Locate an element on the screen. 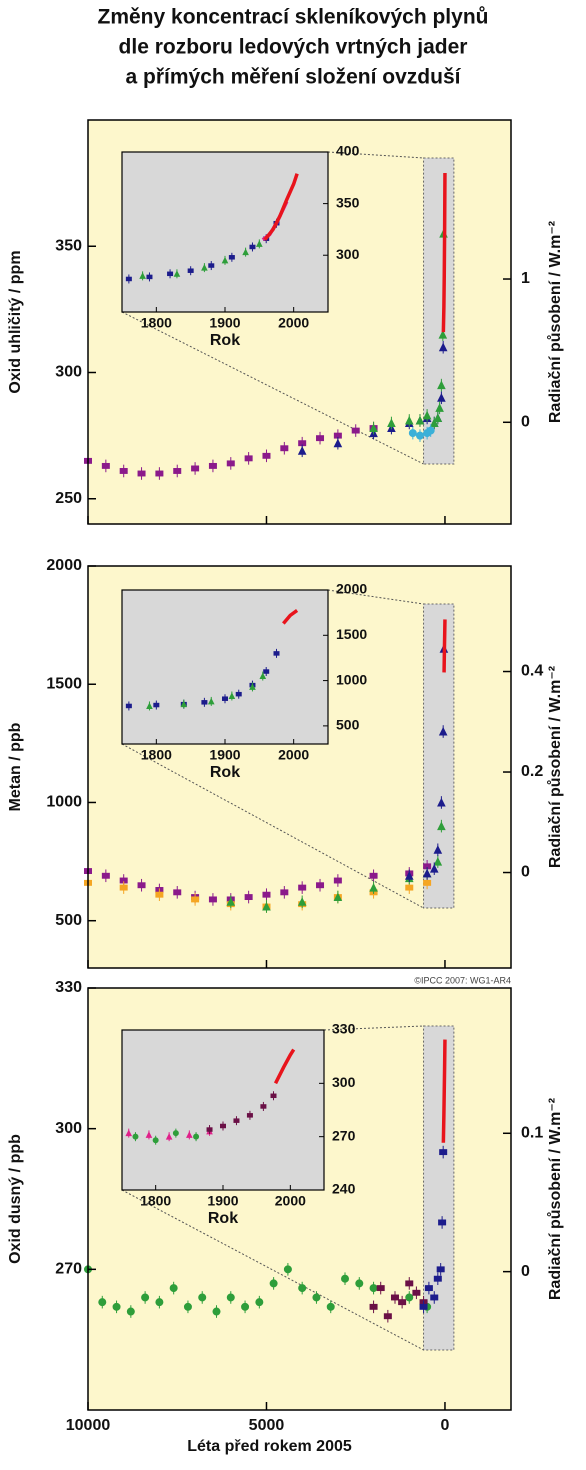  y-axis-label: Oxid dusný / ppb is located at coordinates (15, 1199).